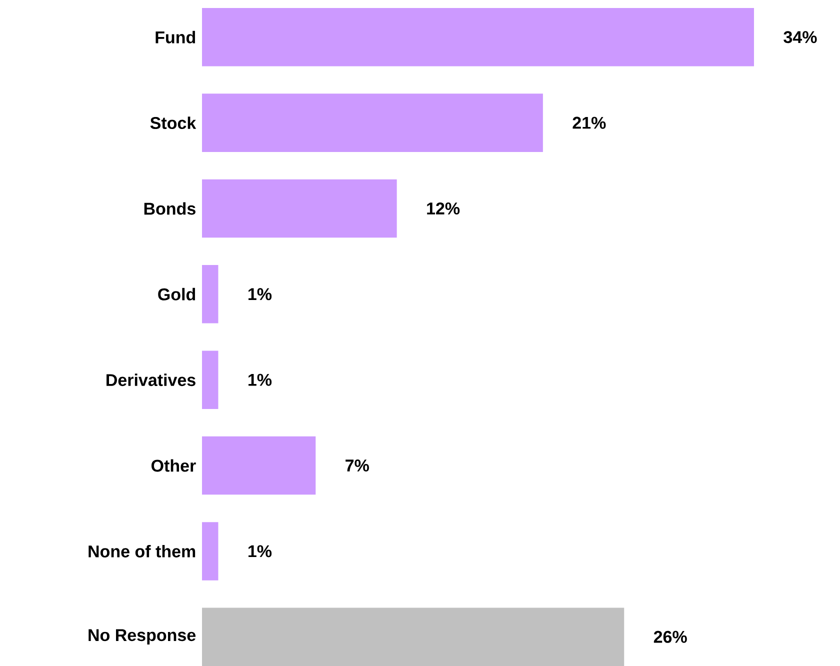  What do you see at coordinates (589, 122) in the screenshot?
I see `data-label: 21%` at bounding box center [589, 122].